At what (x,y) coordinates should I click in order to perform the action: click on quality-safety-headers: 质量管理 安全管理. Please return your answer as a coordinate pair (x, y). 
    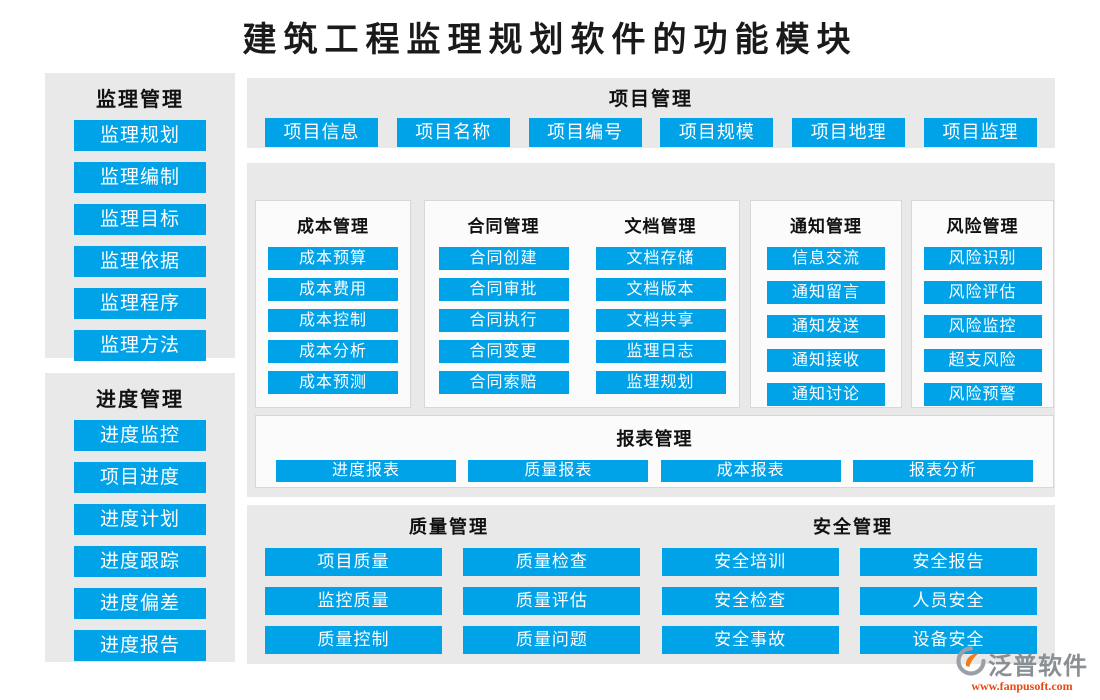
    Looking at the image, I should click on (651, 522).